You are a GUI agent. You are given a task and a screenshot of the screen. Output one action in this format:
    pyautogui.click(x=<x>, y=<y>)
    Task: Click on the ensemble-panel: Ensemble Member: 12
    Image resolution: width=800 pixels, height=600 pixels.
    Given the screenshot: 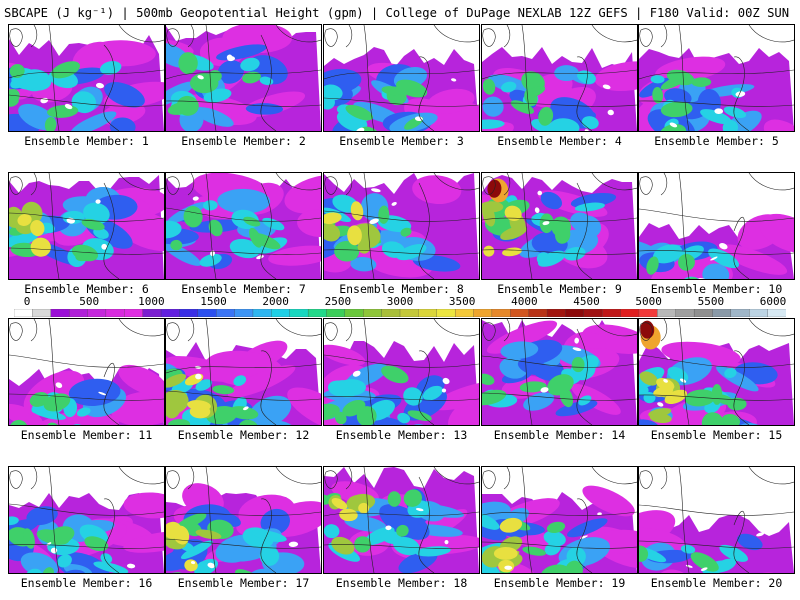 What is the action you would take?
    pyautogui.click(x=243, y=380)
    